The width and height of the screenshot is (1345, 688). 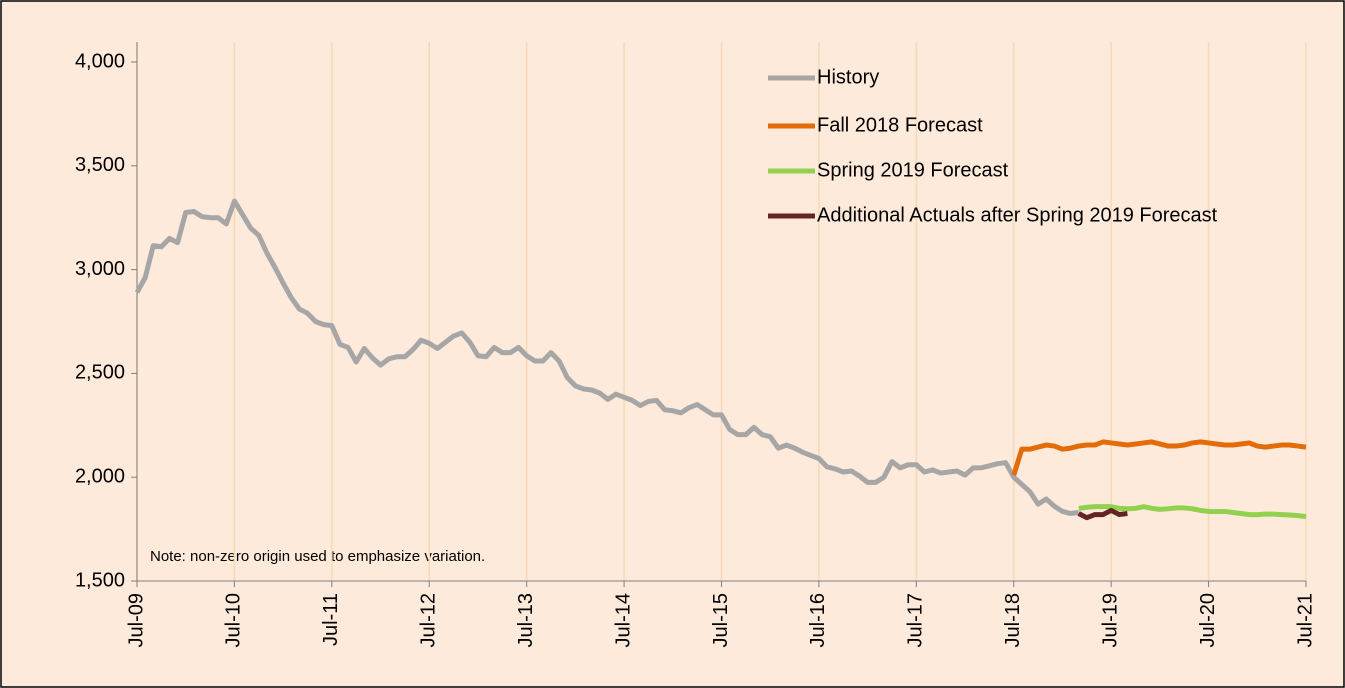 What do you see at coordinates (1305, 620) in the screenshot?
I see `x-tick-label: Jul-21` at bounding box center [1305, 620].